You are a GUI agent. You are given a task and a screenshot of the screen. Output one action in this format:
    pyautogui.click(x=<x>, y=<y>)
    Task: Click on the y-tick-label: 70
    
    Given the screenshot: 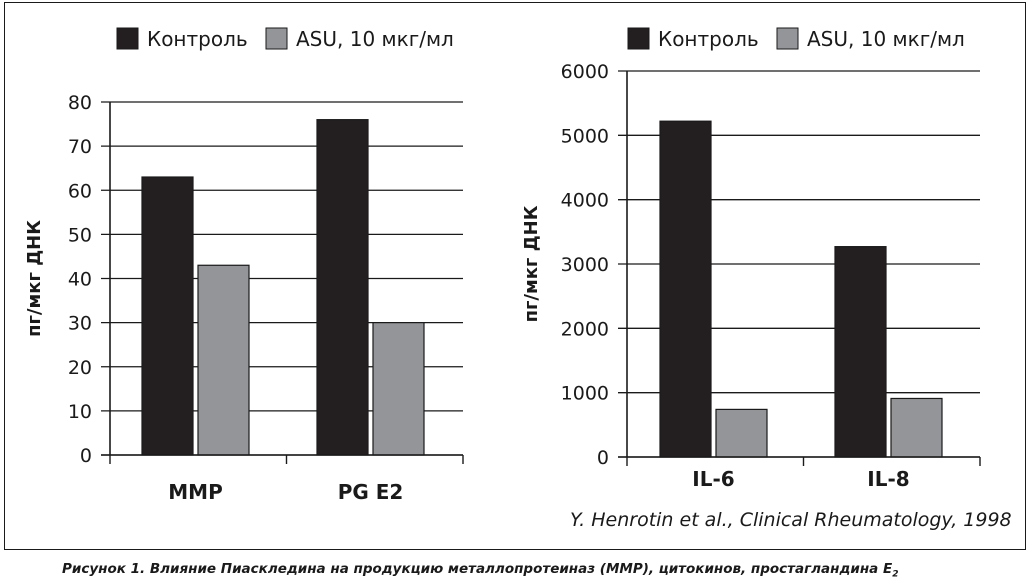 What is the action you would take?
    pyautogui.click(x=80, y=147)
    